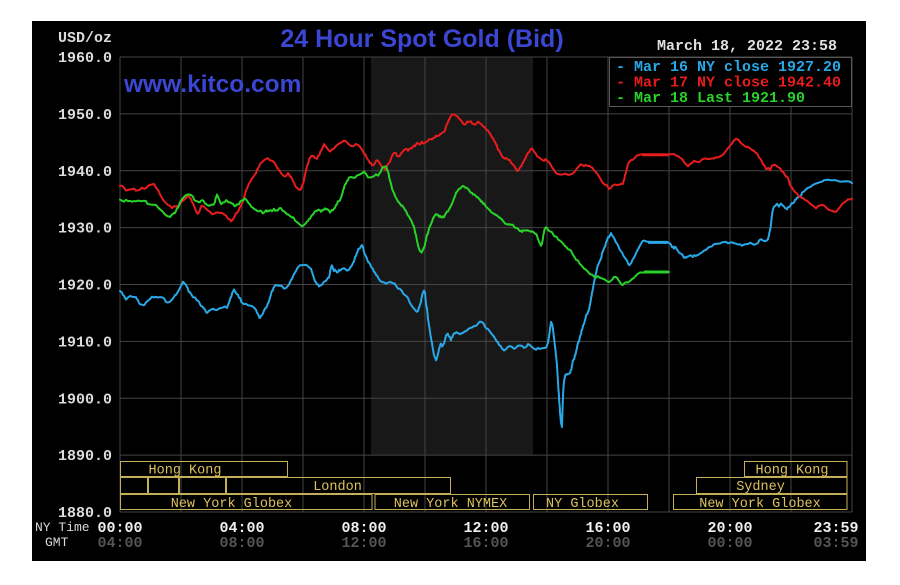  Describe the element at coordinates (760, 487) in the screenshot. I see `svg-text: Sydney` at that location.